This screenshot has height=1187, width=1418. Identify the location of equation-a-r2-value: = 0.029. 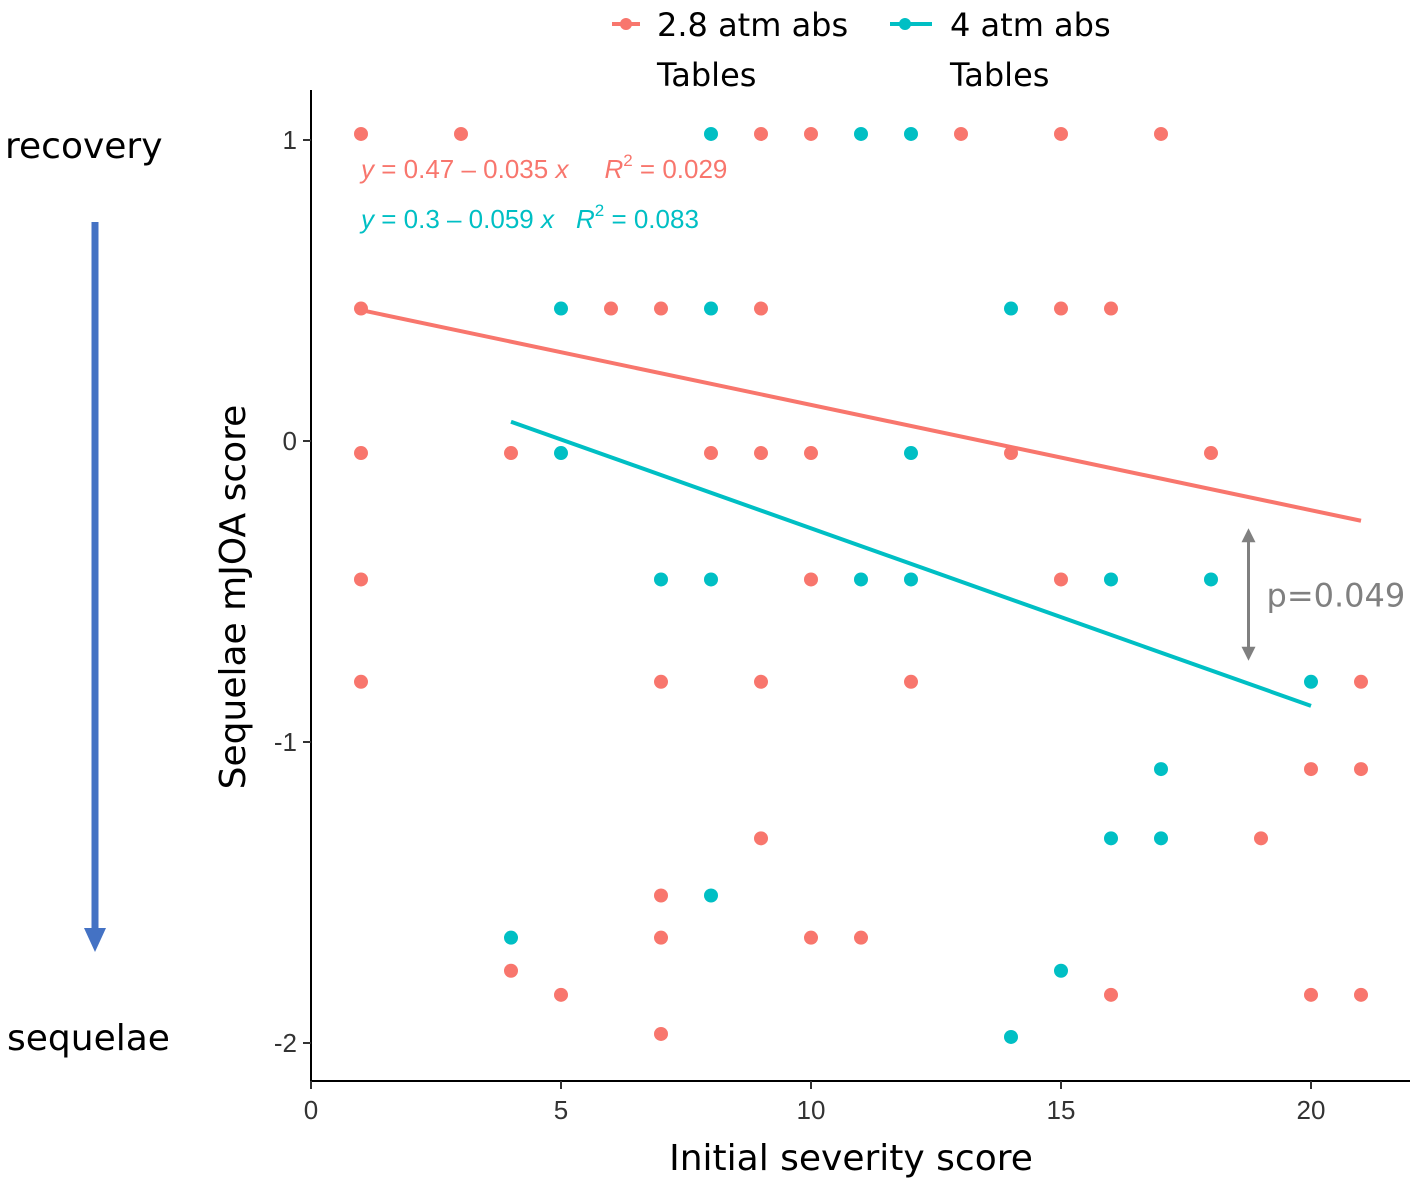
(680, 169).